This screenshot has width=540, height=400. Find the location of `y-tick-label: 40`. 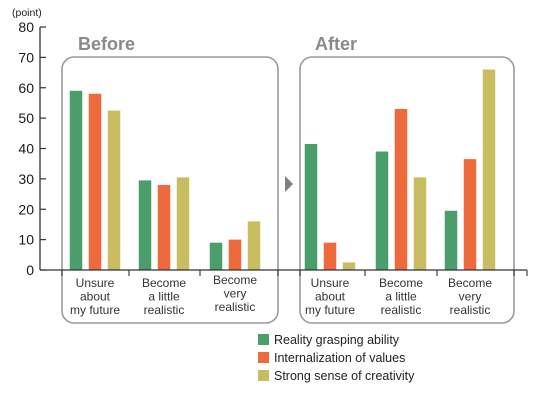

y-tick-label: 40 is located at coordinates (26, 149).